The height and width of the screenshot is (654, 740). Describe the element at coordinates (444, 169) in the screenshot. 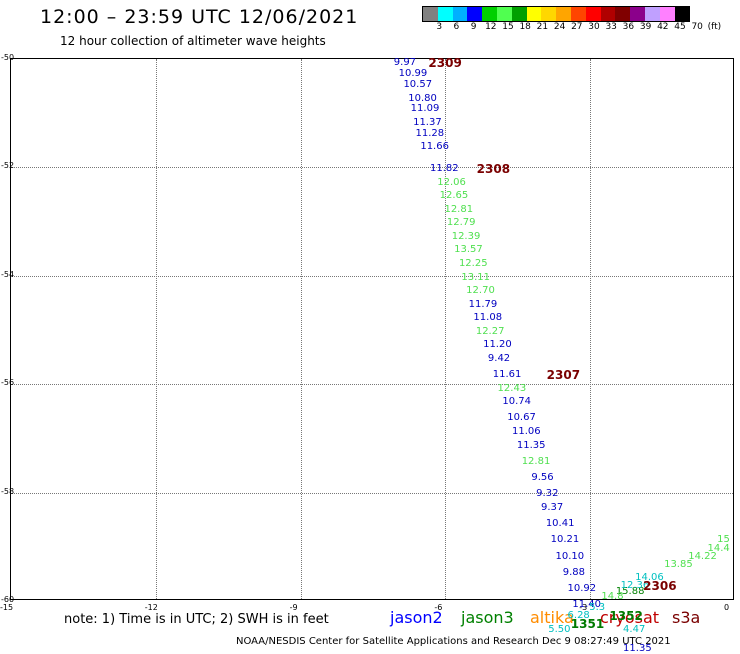

I see `wave-height-value: 11.82` at that location.